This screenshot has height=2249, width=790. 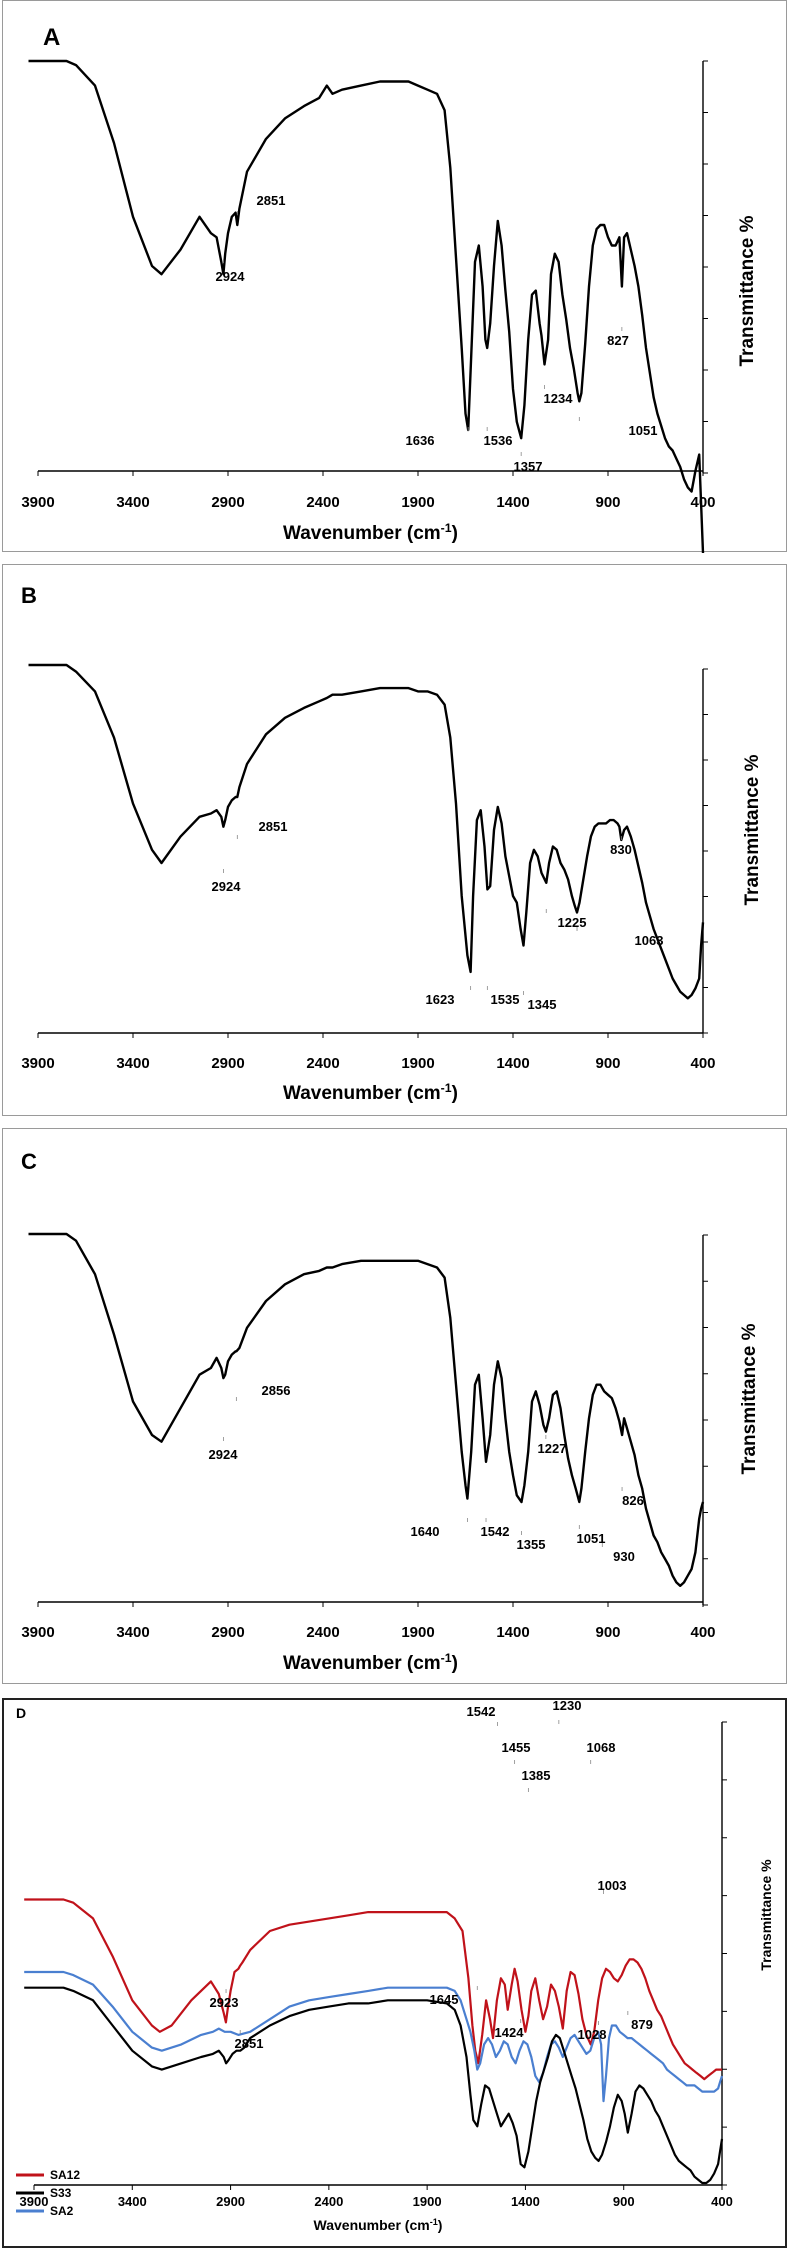 What do you see at coordinates (601, 1747) in the screenshot?
I see `annotation-1068: 1068` at bounding box center [601, 1747].